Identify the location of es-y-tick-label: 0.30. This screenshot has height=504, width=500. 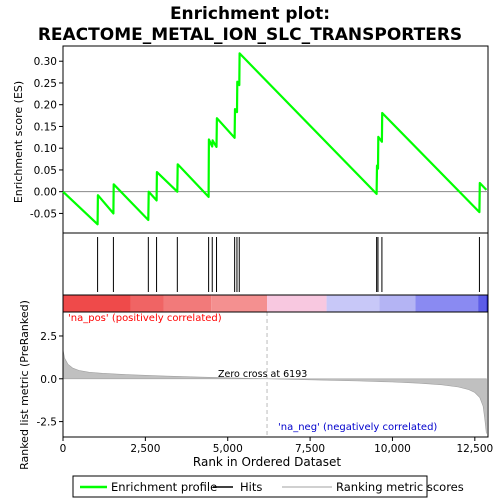
(45, 62).